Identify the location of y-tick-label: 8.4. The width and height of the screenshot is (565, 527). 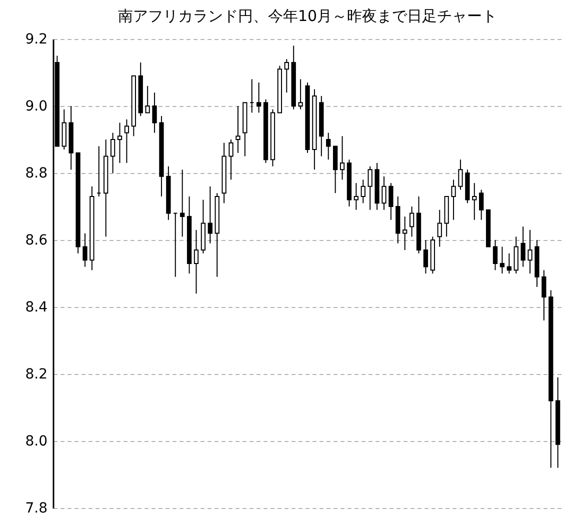
(36, 308).